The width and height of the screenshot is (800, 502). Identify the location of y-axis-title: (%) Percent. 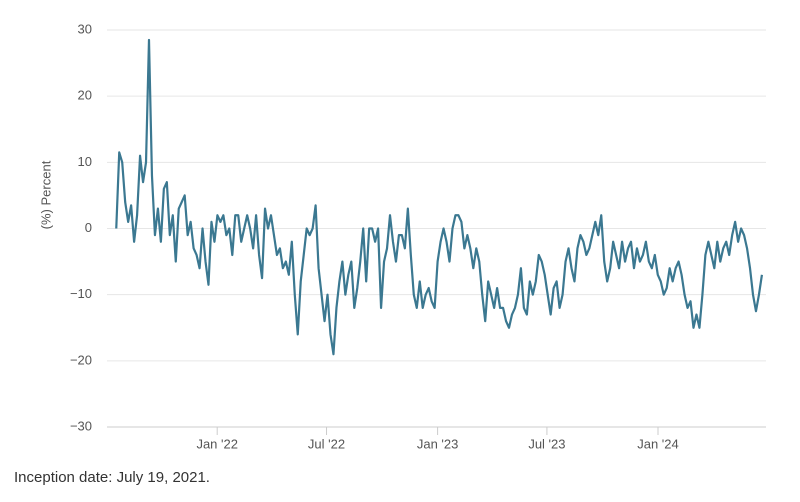
(45, 194).